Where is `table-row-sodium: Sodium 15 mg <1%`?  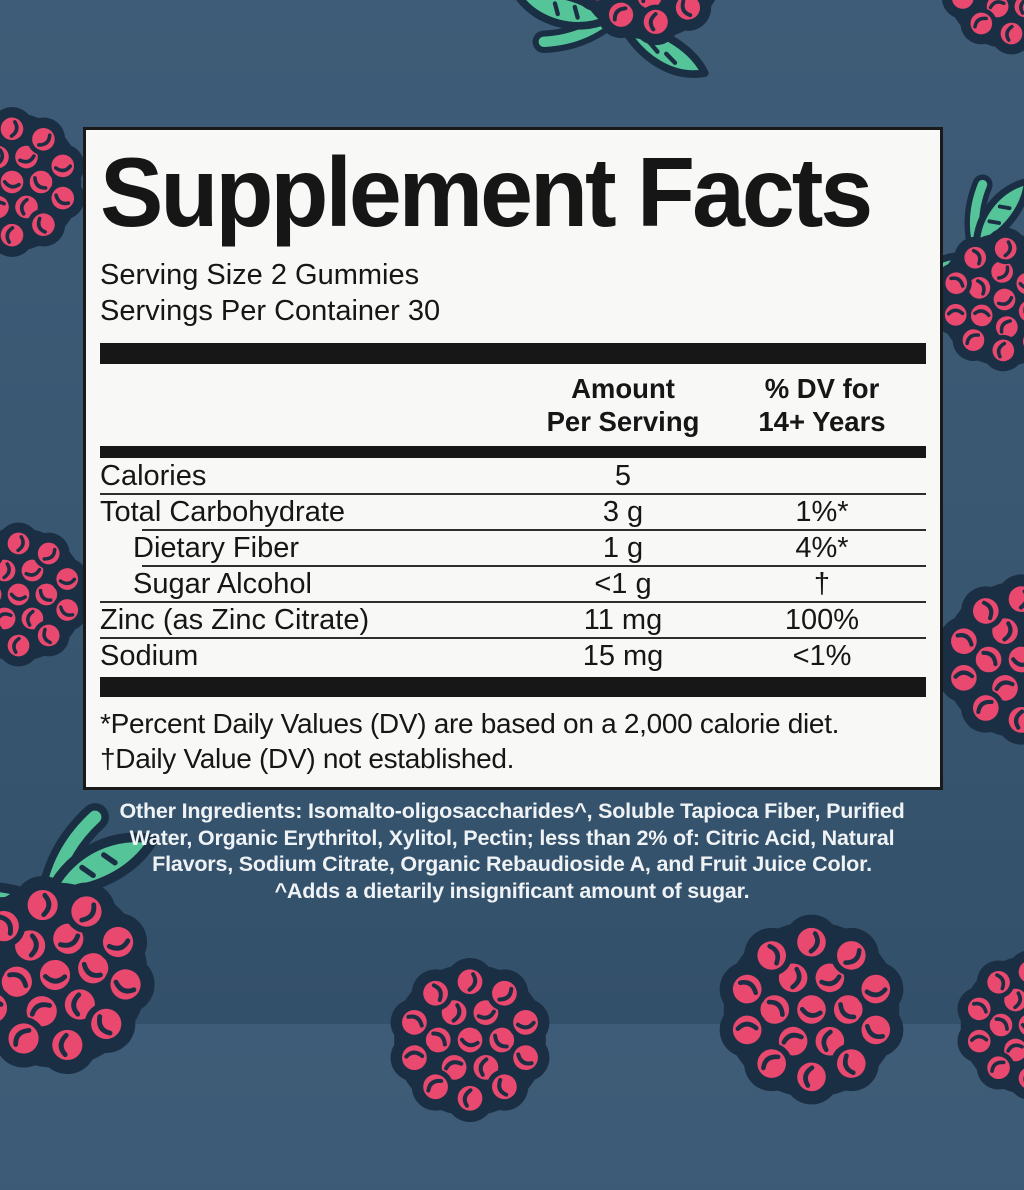 table-row-sodium: Sodium 15 mg <1% is located at coordinates (513, 656).